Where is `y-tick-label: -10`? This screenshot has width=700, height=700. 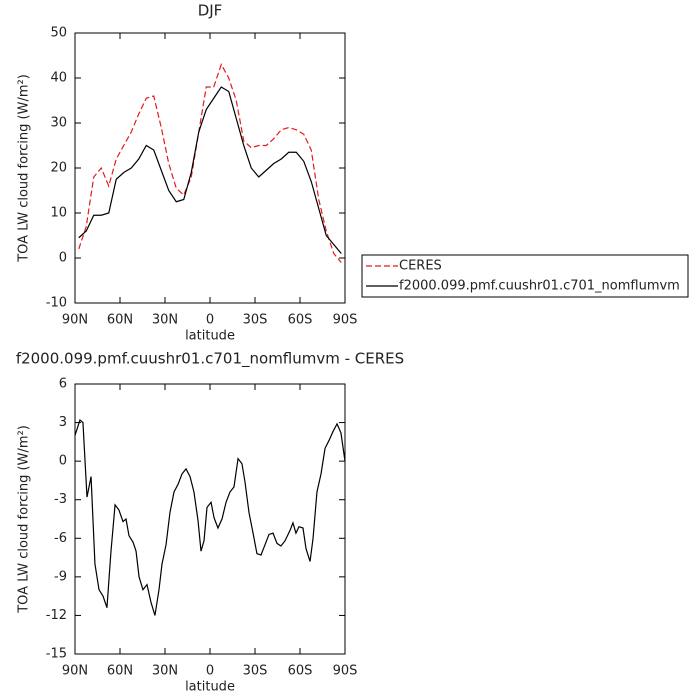
y-tick-label: -10 is located at coordinates (56, 303).